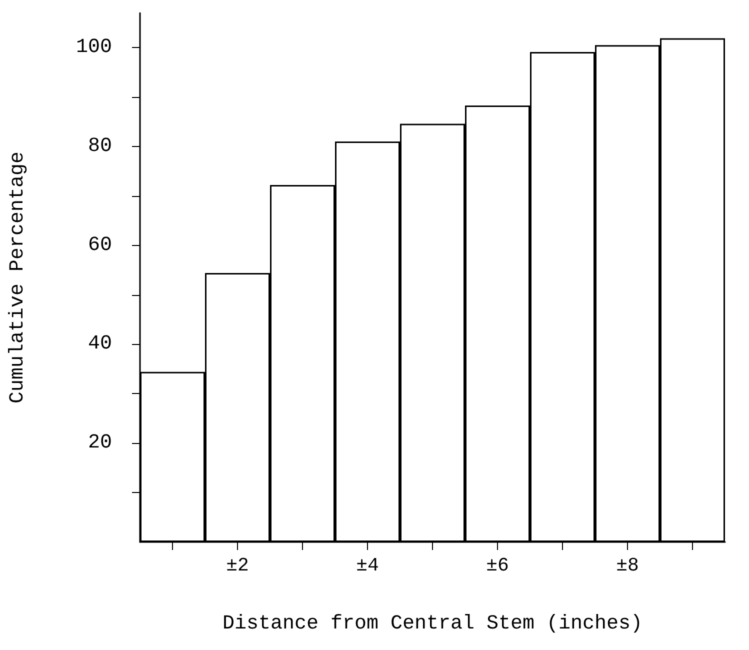  What do you see at coordinates (432, 624) in the screenshot?
I see `x-axis-title: Distance from Central Stem (inches)` at bounding box center [432, 624].